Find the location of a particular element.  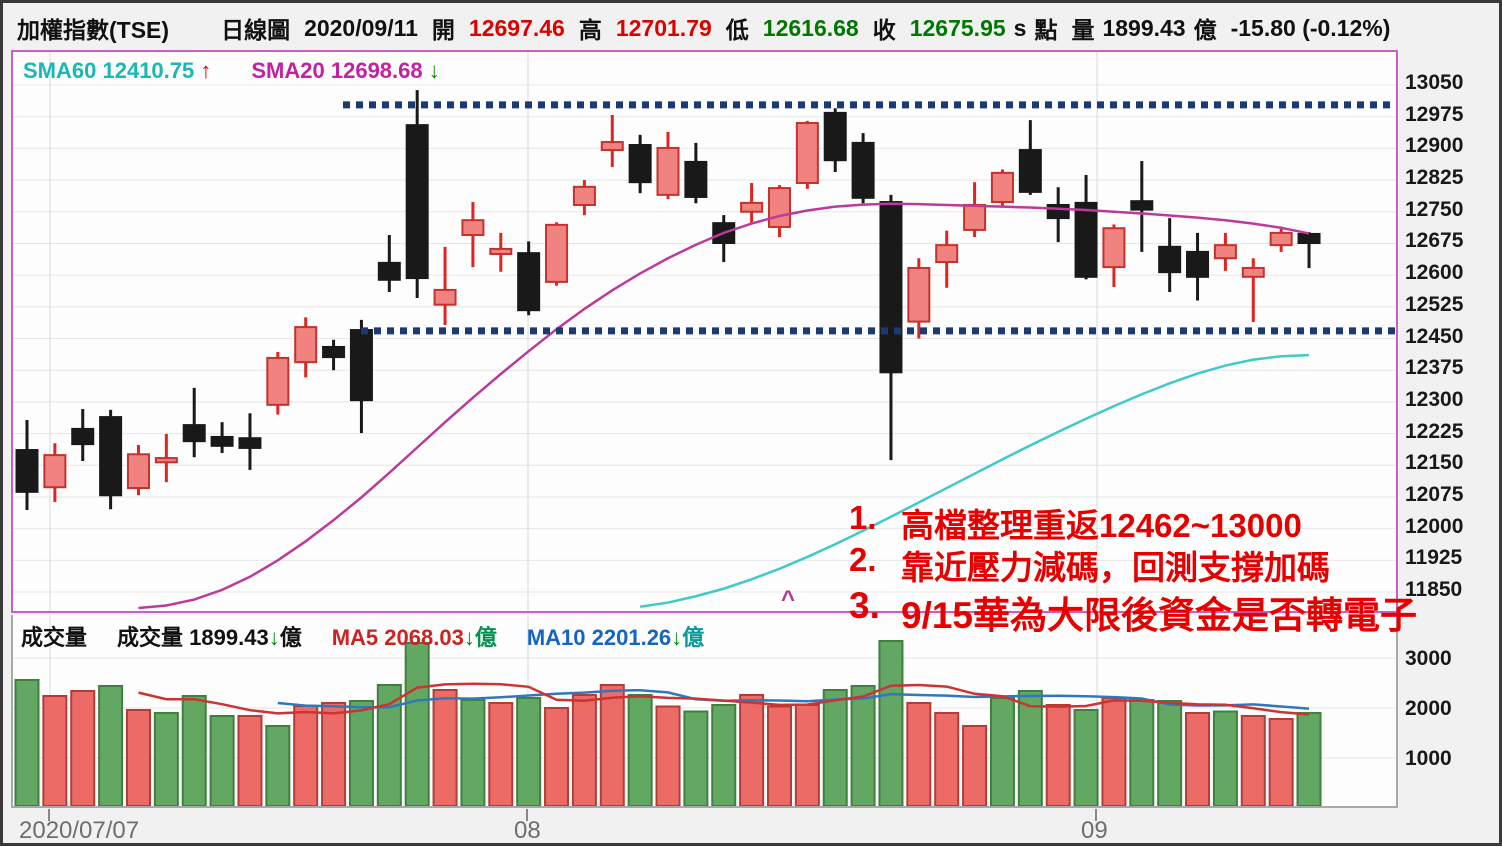

sma60-value: 12410.75 is located at coordinates (148, 70).